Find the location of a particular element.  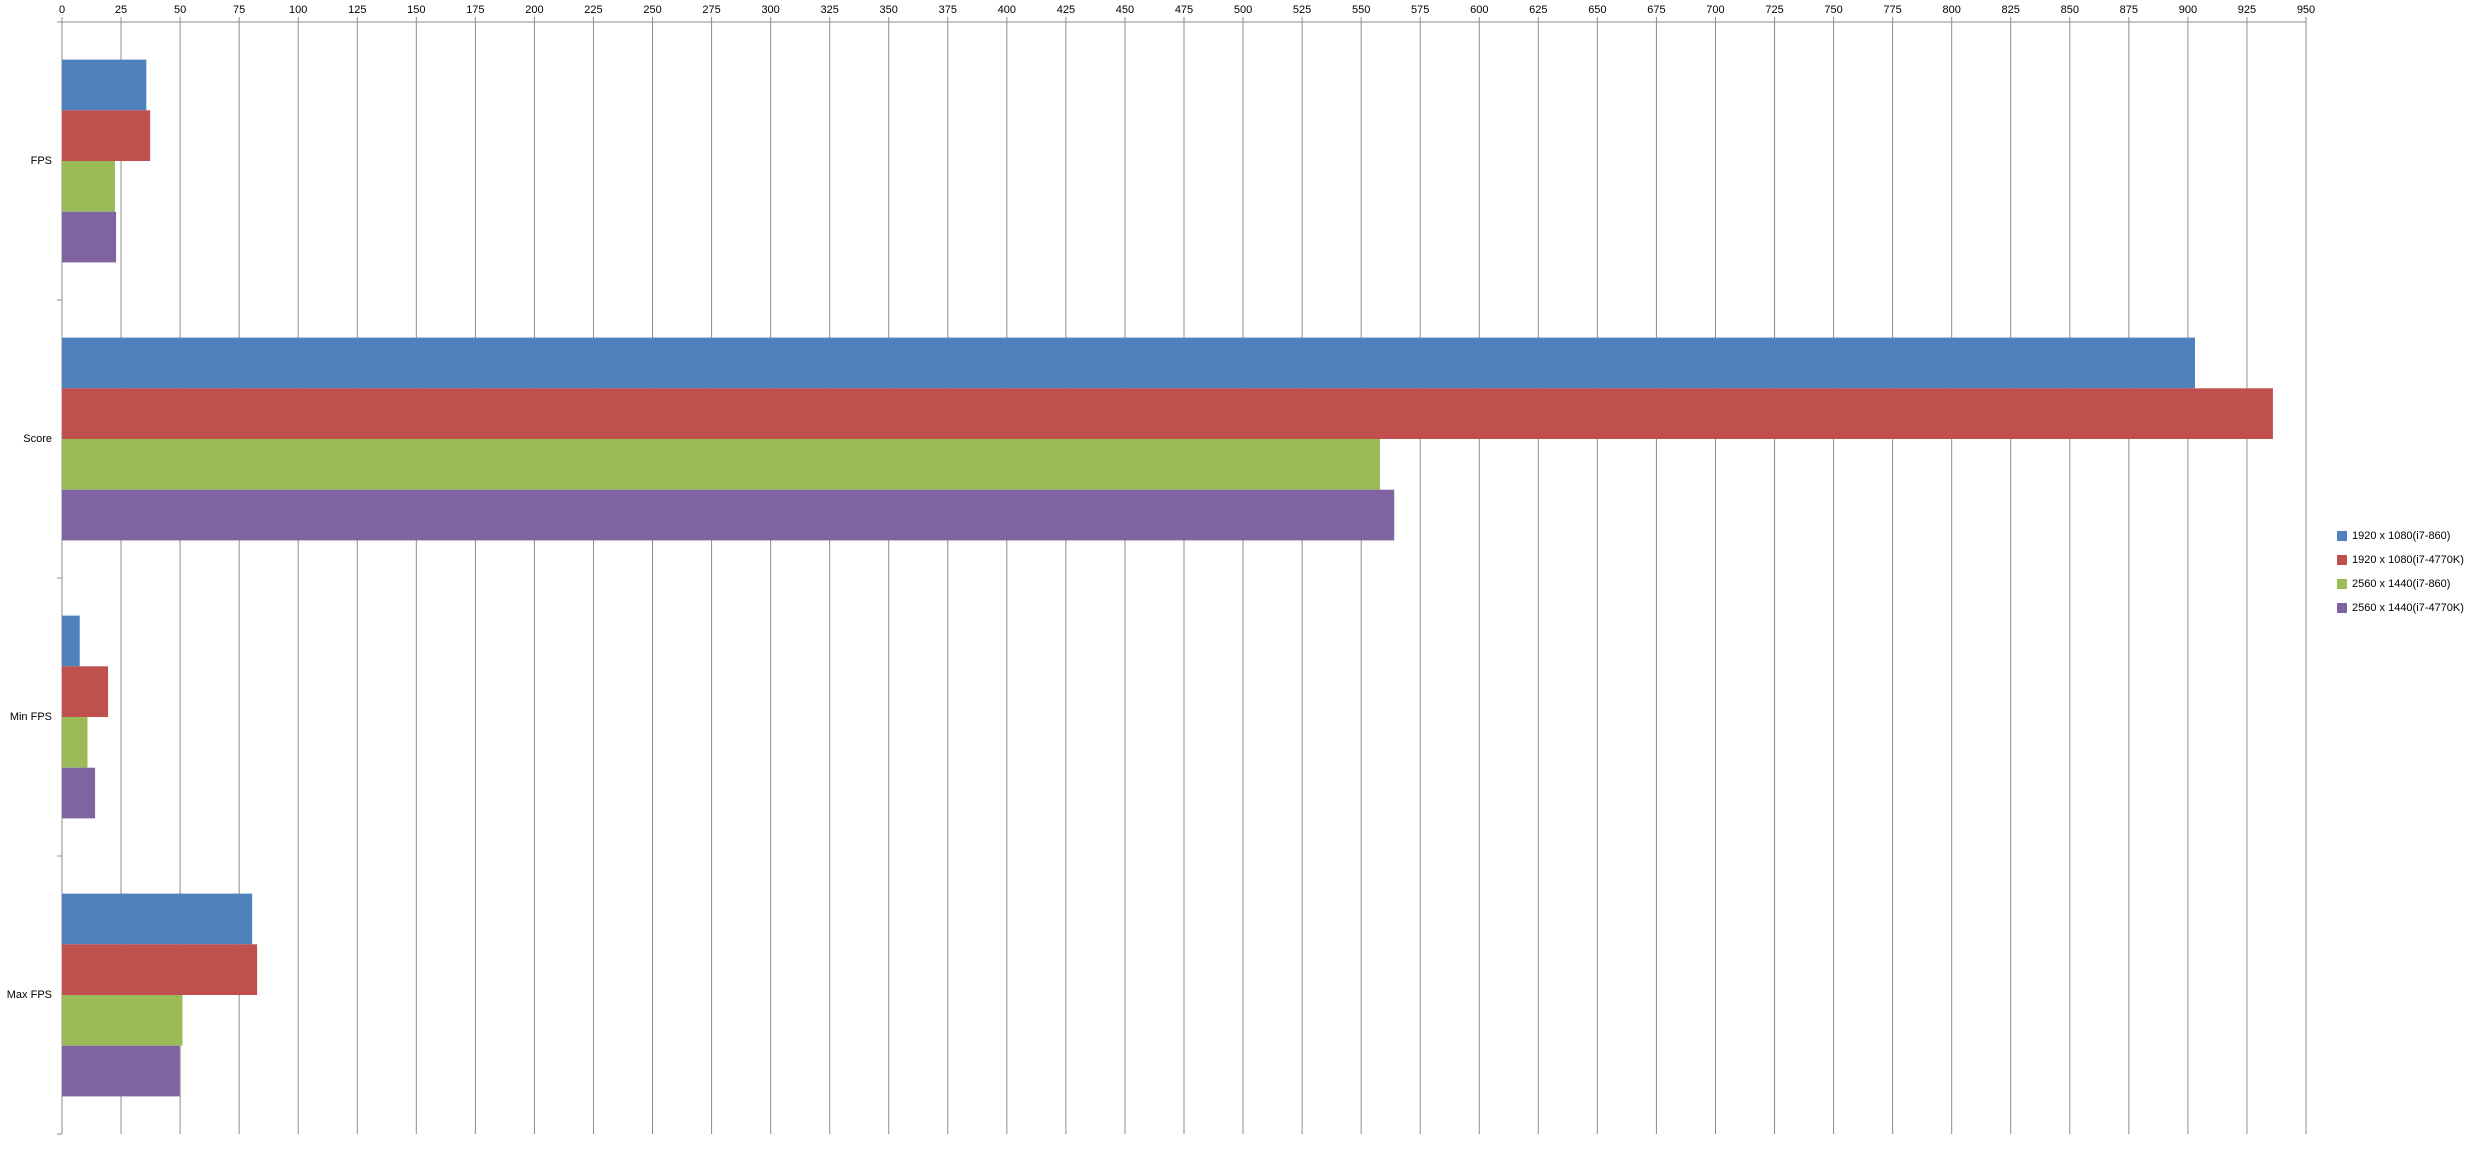

x-tick-label: 800 is located at coordinates (1952, 10).